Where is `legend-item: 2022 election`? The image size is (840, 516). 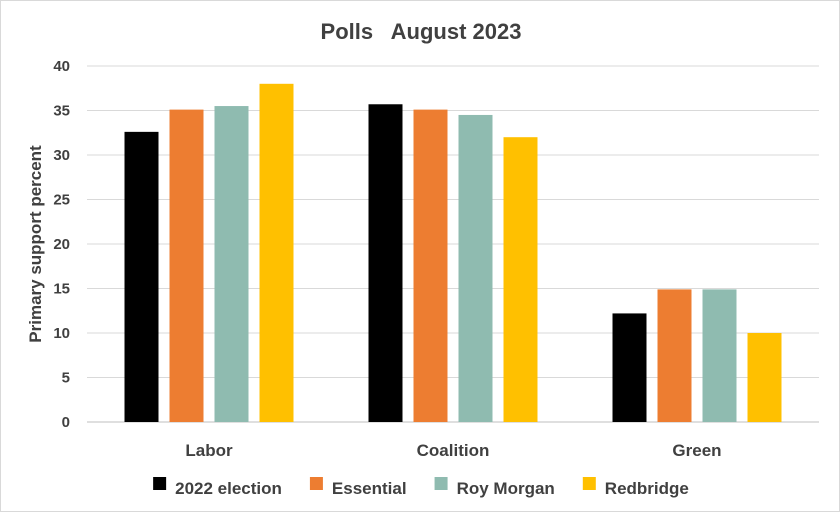 legend-item: 2022 election is located at coordinates (217, 487).